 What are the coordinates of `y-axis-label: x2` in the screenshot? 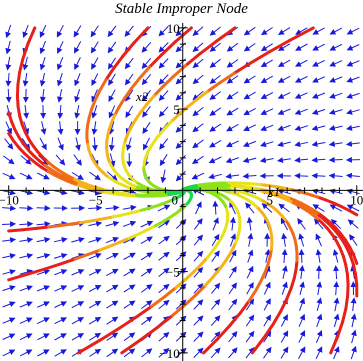 It's located at (142, 96).